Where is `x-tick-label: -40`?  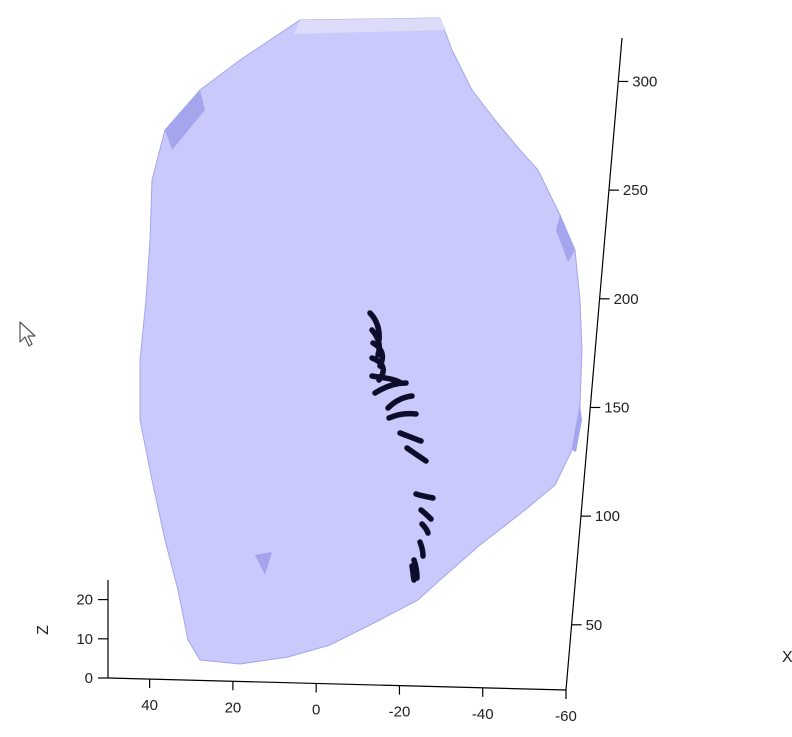 x-tick-label: -40 is located at coordinates (483, 714).